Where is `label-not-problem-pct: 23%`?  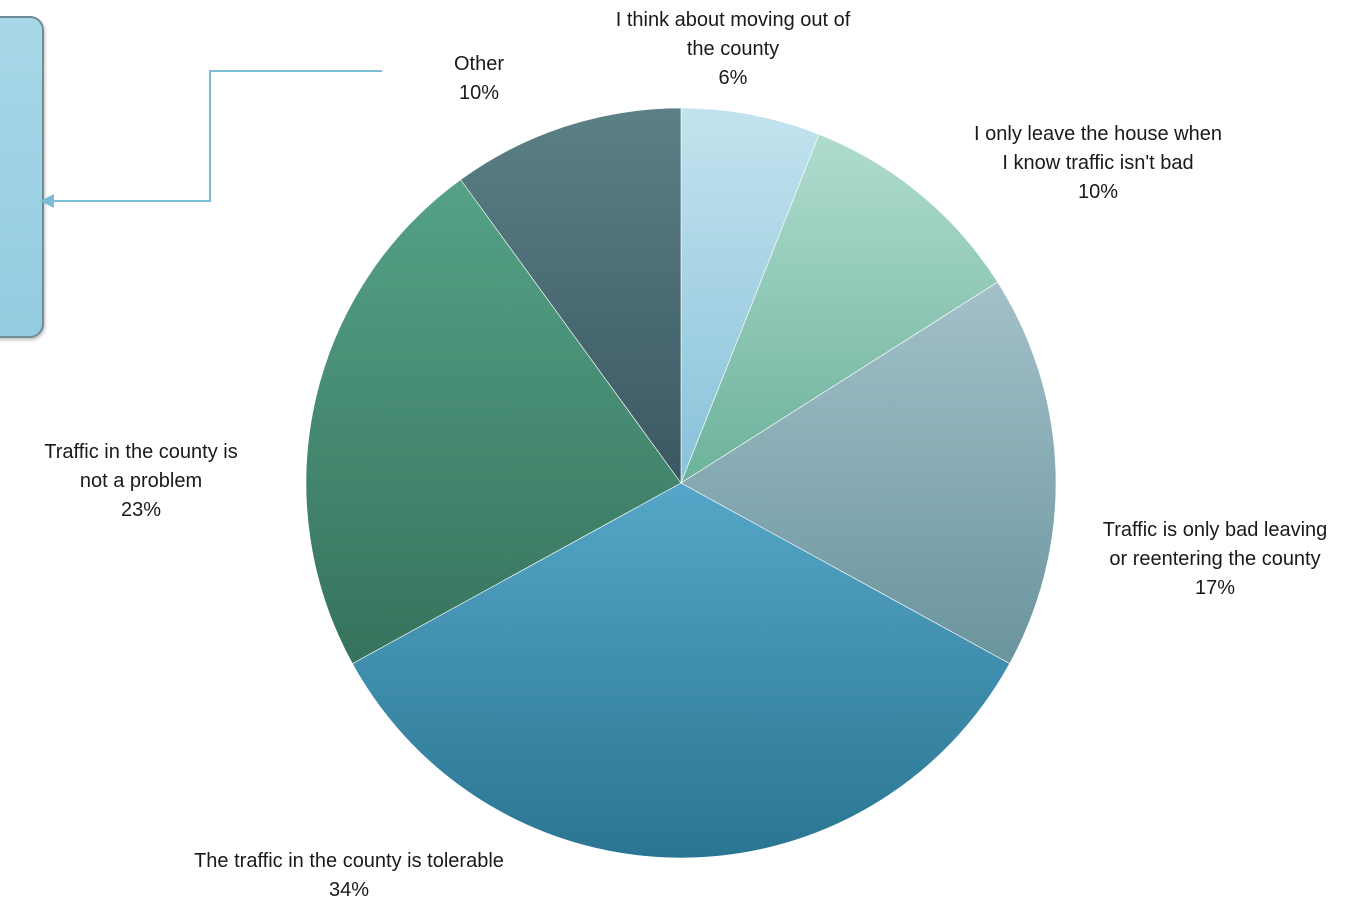 label-not-problem-pct: 23% is located at coordinates (141, 510).